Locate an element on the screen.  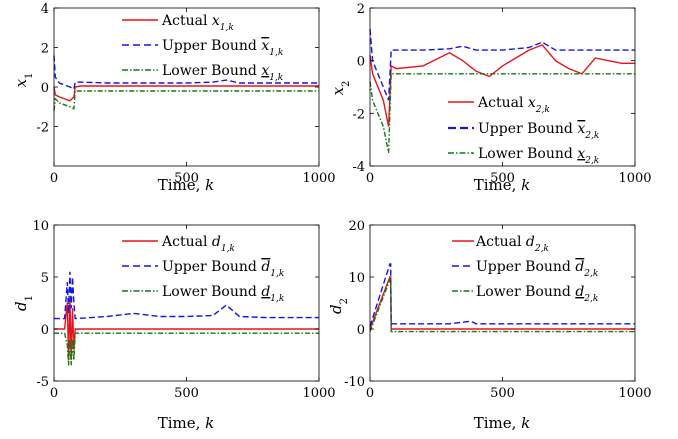
y-tick-label: 4 is located at coordinates (45, 9).